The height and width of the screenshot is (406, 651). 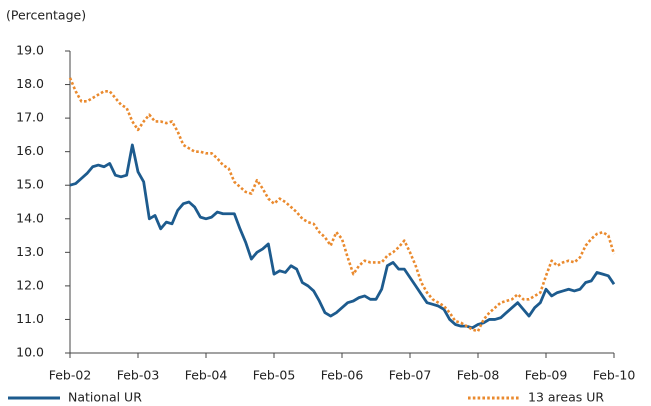 I want to click on y-tick-label: 16.0, so click(x=30, y=150).